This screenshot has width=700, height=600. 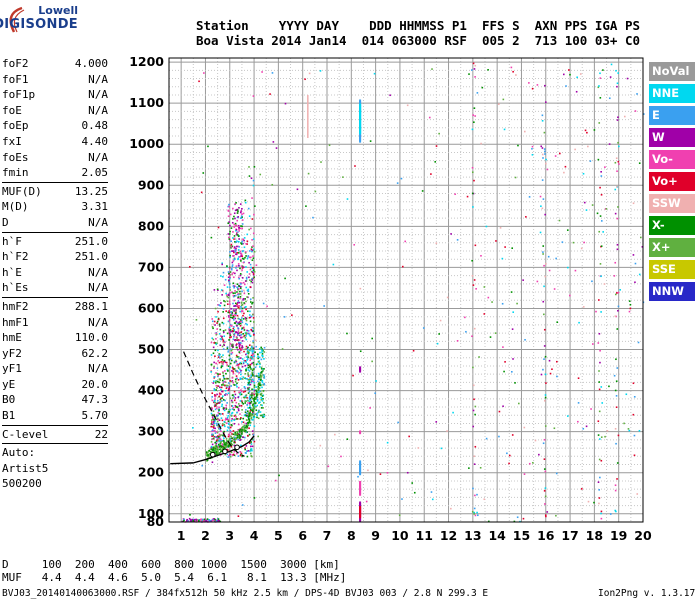 What do you see at coordinates (327, 535) in the screenshot?
I see `x-tick-label: 7` at bounding box center [327, 535].